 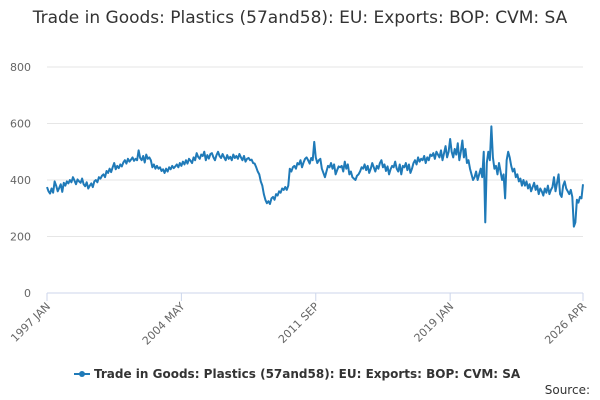 What do you see at coordinates (565, 323) in the screenshot?
I see `x-tick-label: 2026 APR` at bounding box center [565, 323].